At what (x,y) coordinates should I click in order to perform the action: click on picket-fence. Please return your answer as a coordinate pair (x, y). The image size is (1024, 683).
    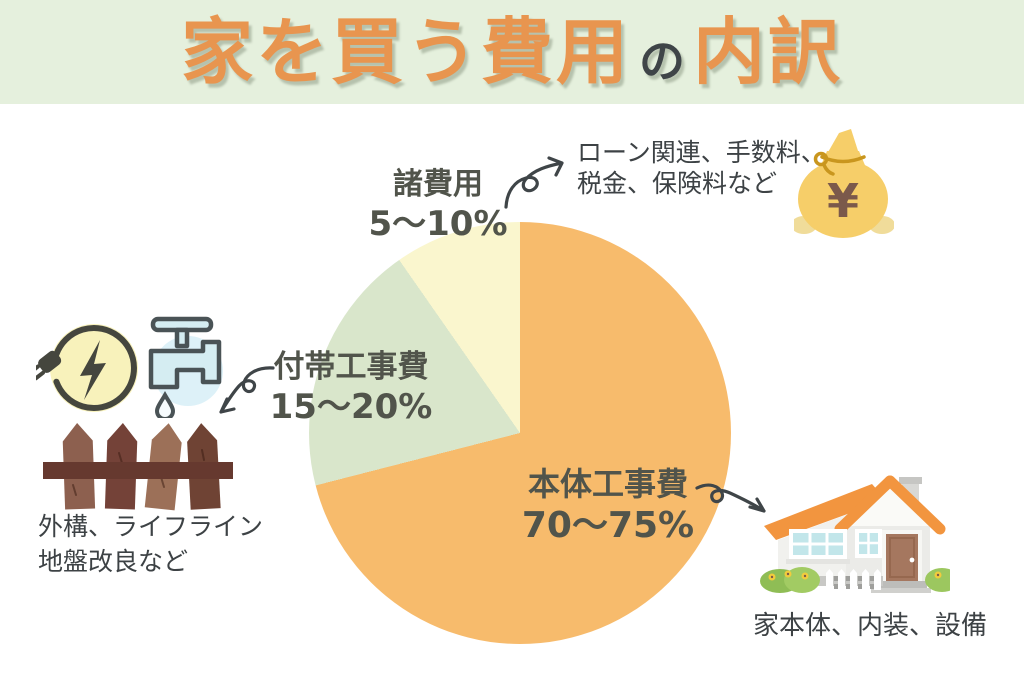
    Looking at the image, I should click on (853, 579).